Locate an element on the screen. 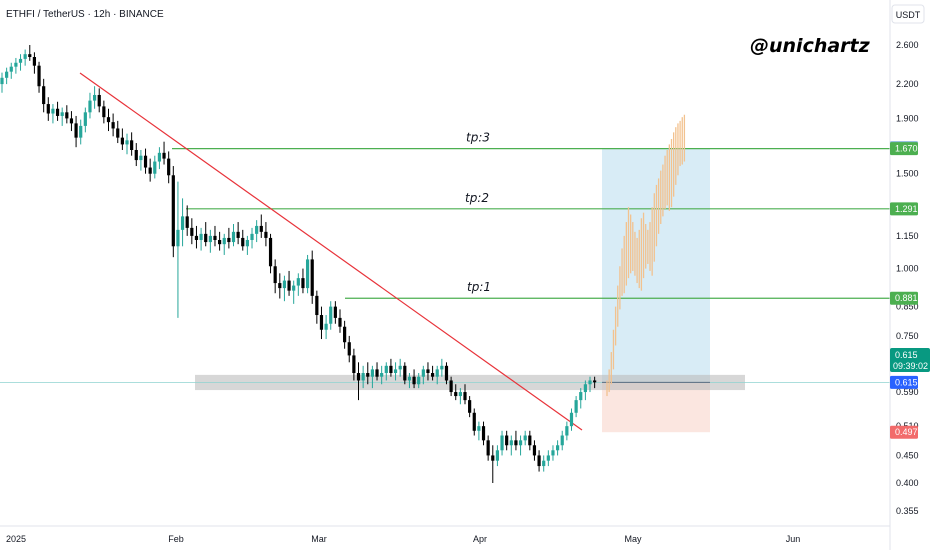 Image resolution: width=932 pixels, height=550 pixels. y-tick-label: 2.200 is located at coordinates (907, 84).